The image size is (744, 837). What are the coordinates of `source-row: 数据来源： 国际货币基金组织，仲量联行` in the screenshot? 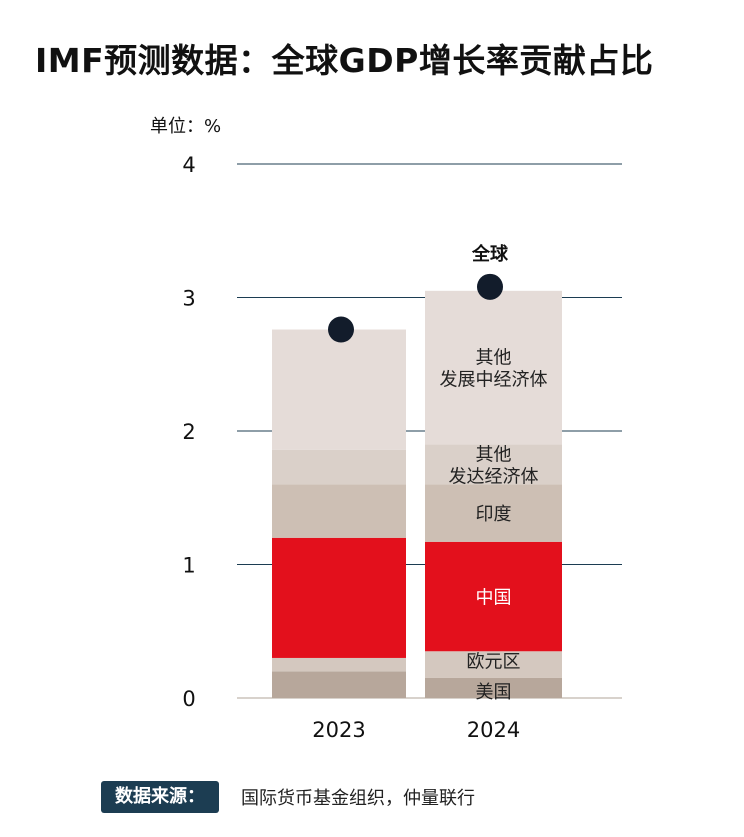 It's located at (288, 797).